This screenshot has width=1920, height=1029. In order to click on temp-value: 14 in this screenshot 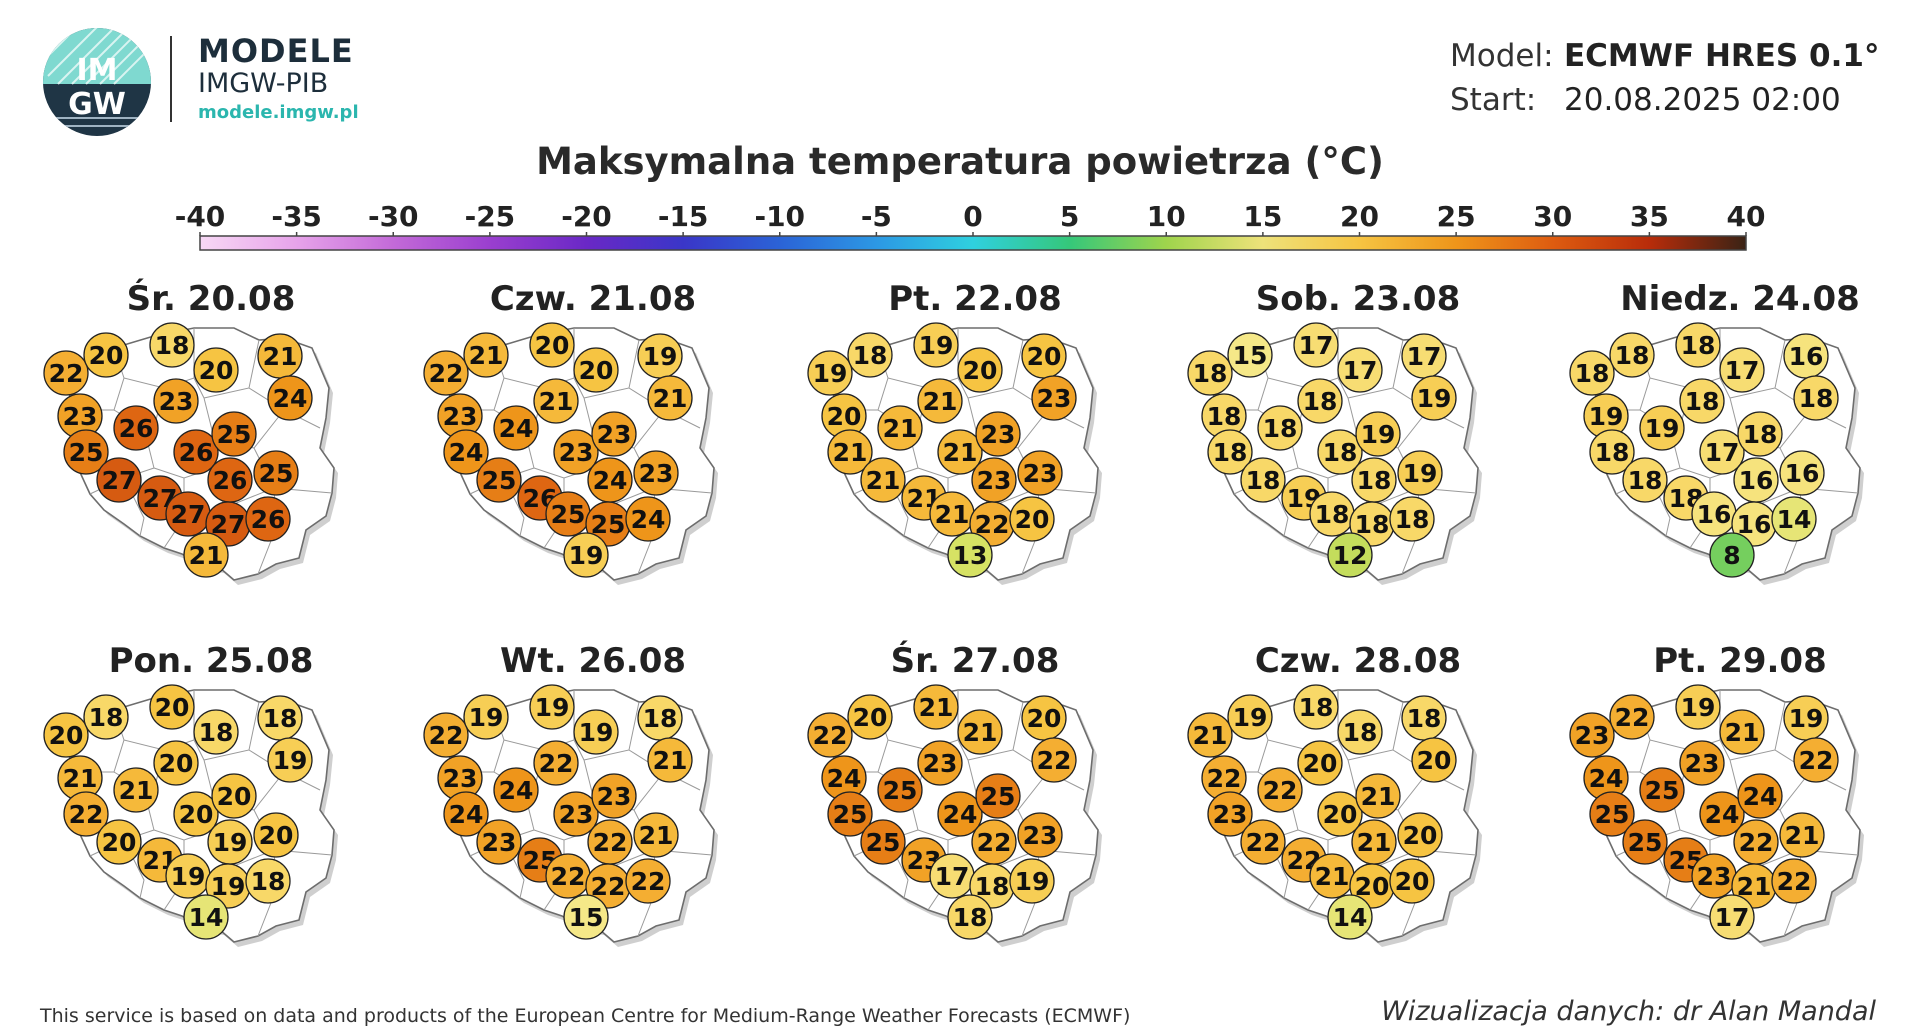, I will do `click(206, 917)`.